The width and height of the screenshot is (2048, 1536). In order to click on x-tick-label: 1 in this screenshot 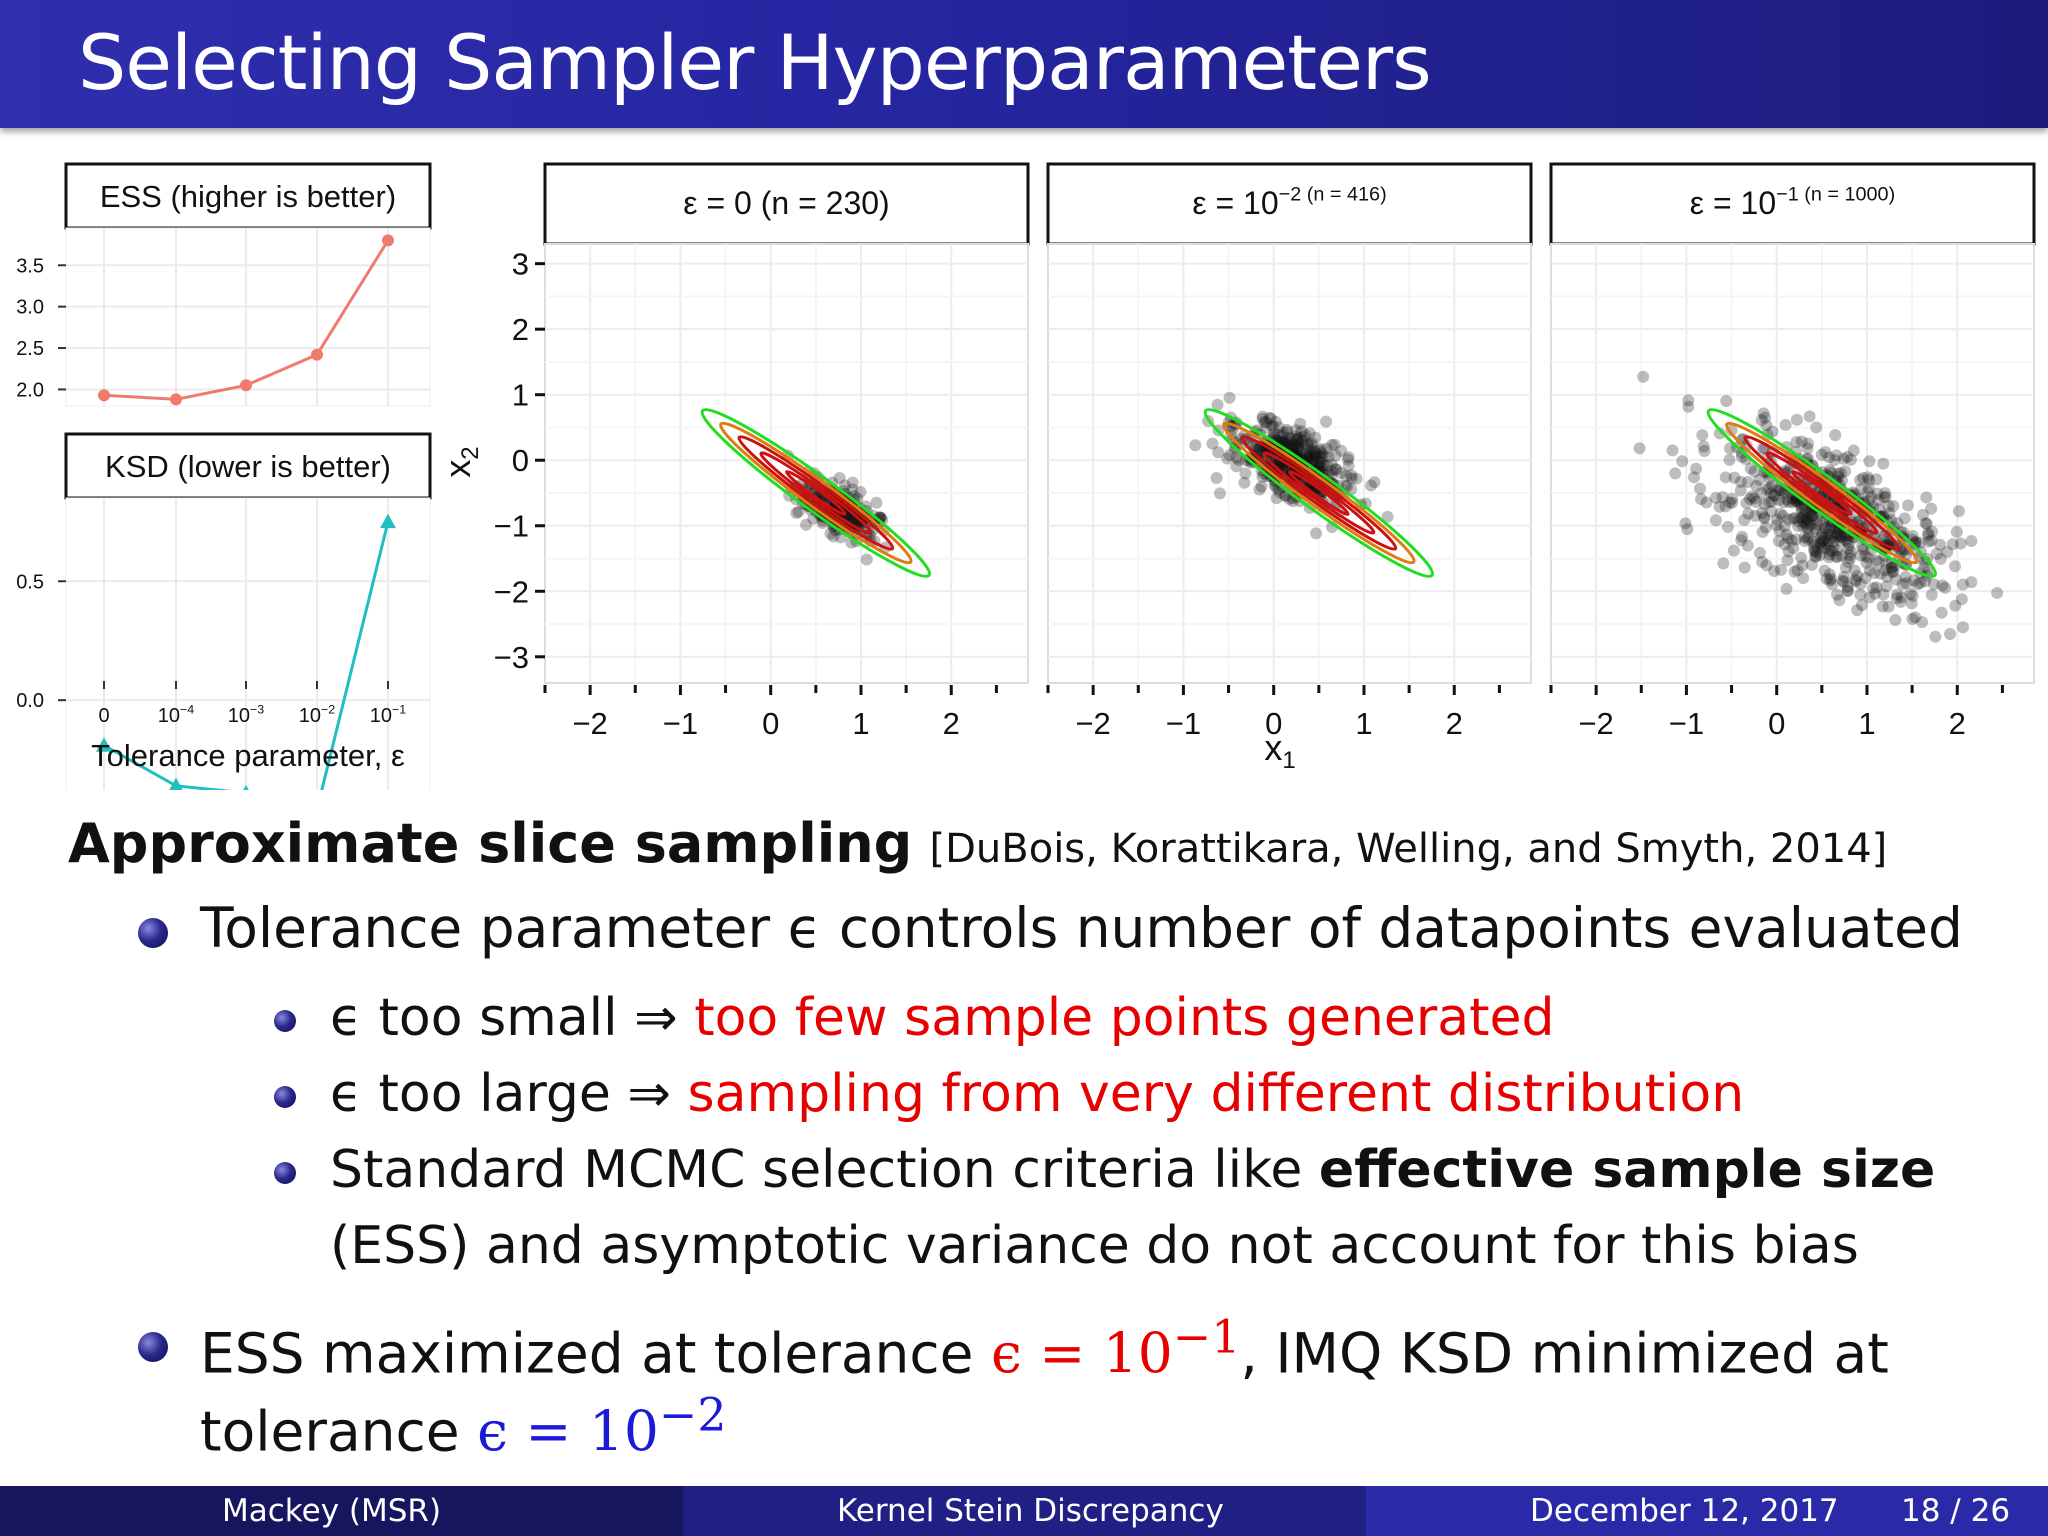, I will do `click(860, 723)`.